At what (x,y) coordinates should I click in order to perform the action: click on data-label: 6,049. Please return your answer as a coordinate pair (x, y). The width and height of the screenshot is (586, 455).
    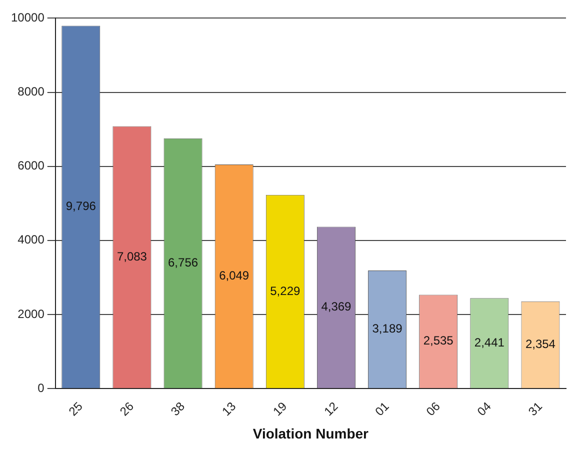
    Looking at the image, I should click on (234, 275).